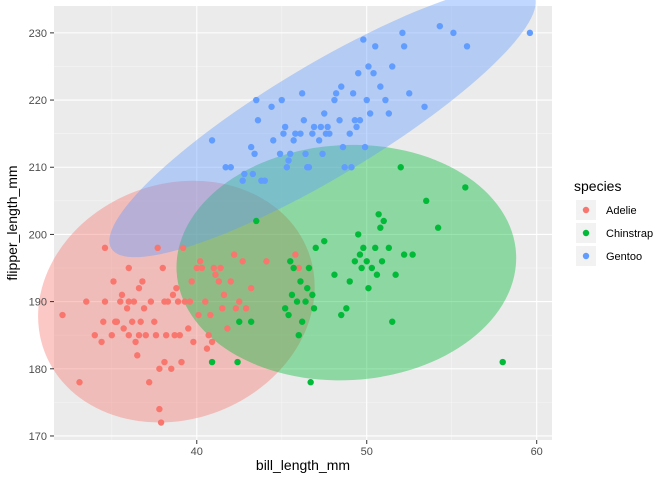  I want to click on y-tick-label: 220, so click(38, 101).